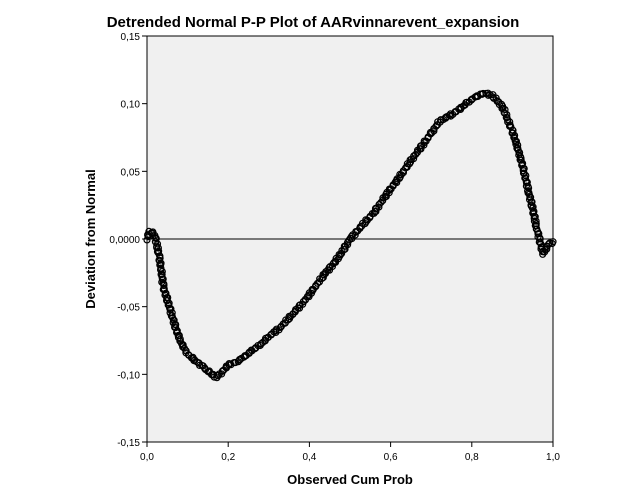  I want to click on y-tick-label: -0,05, so click(128, 308).